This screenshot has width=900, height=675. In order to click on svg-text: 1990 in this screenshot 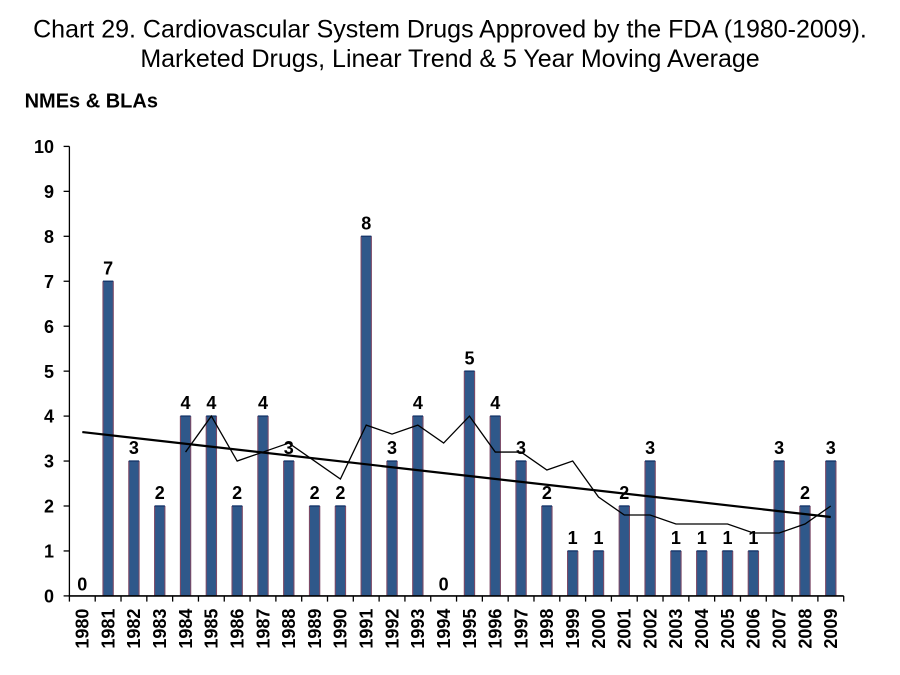, I will do `click(341, 629)`.